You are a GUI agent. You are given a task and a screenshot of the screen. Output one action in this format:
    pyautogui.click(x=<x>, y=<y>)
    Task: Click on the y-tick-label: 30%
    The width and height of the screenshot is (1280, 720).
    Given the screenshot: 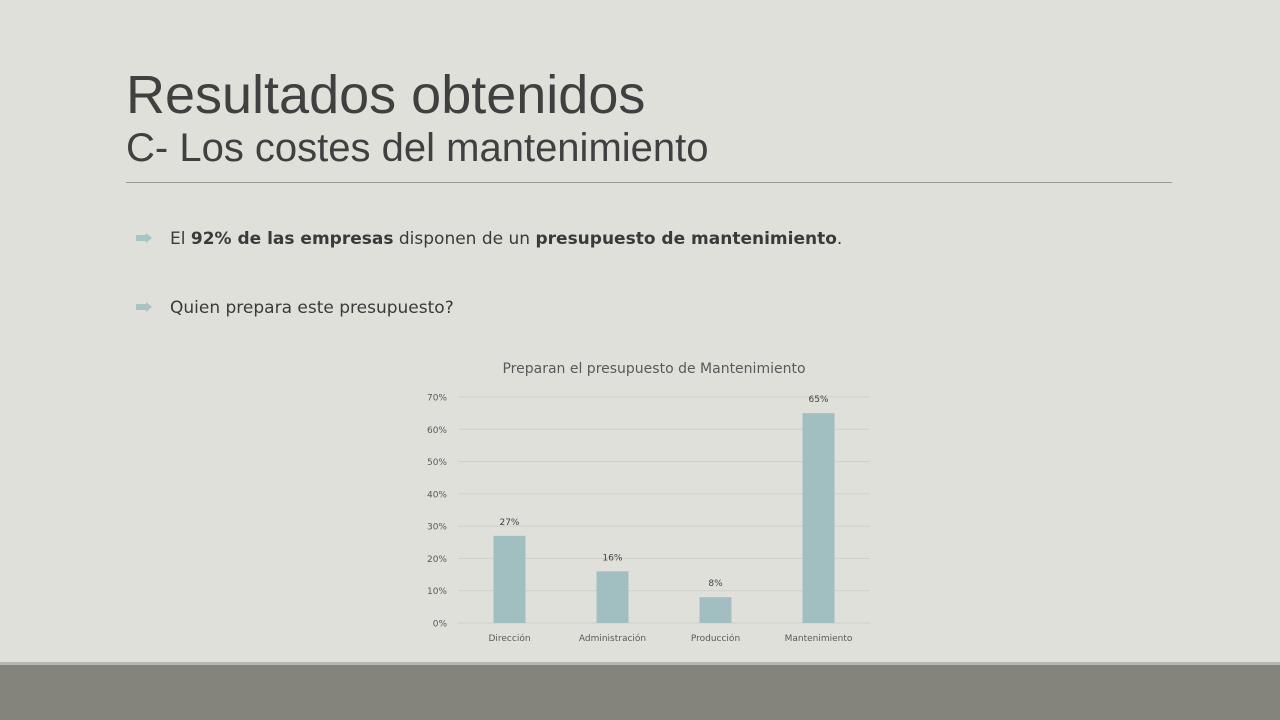 What is the action you would take?
    pyautogui.click(x=437, y=528)
    